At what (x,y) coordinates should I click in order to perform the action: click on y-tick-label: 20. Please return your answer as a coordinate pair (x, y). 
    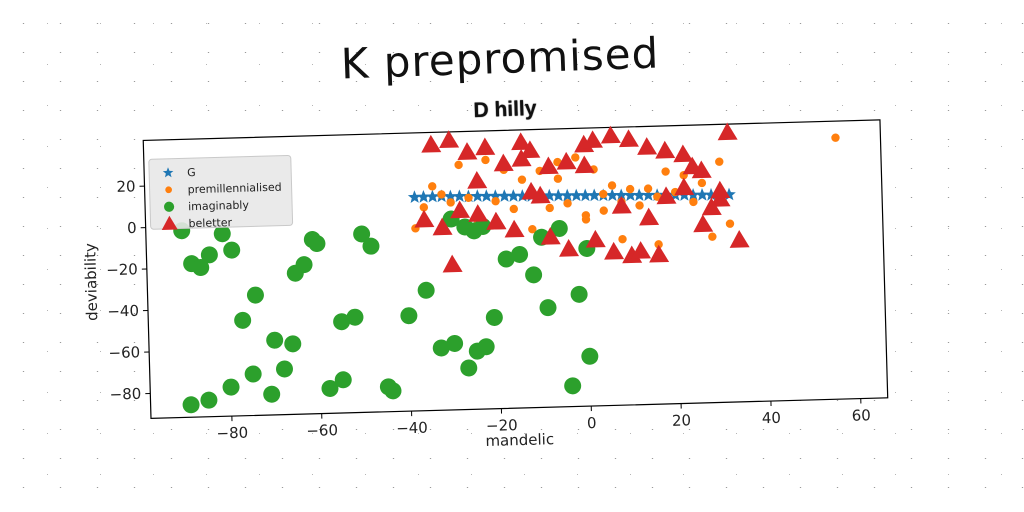
    Looking at the image, I should click on (126, 186).